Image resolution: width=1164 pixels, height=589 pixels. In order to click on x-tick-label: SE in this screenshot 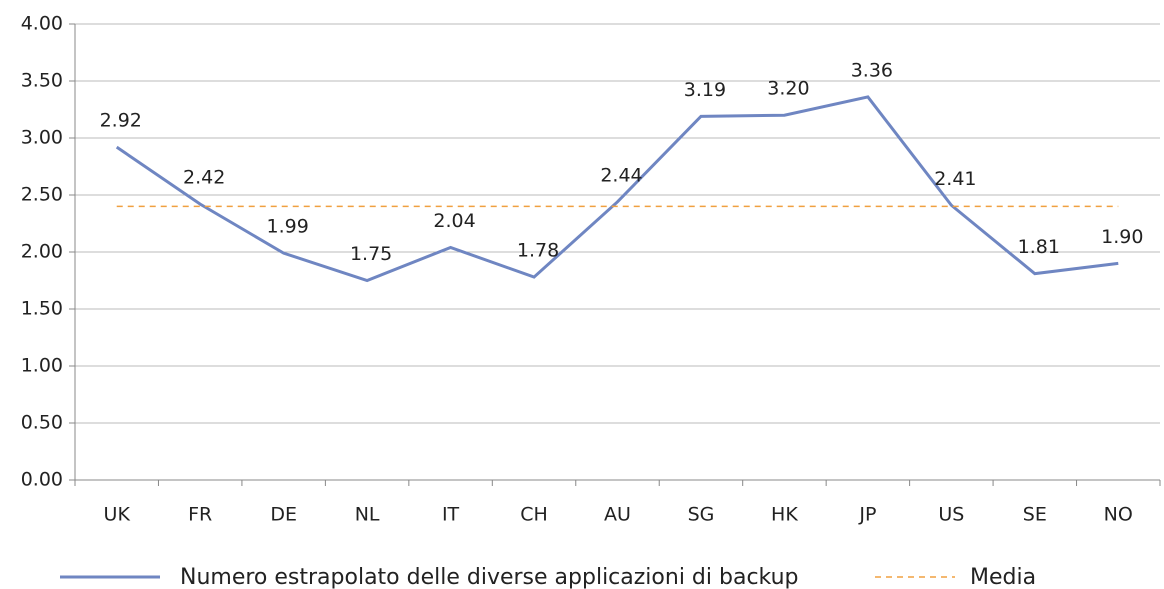, I will do `click(1035, 515)`.